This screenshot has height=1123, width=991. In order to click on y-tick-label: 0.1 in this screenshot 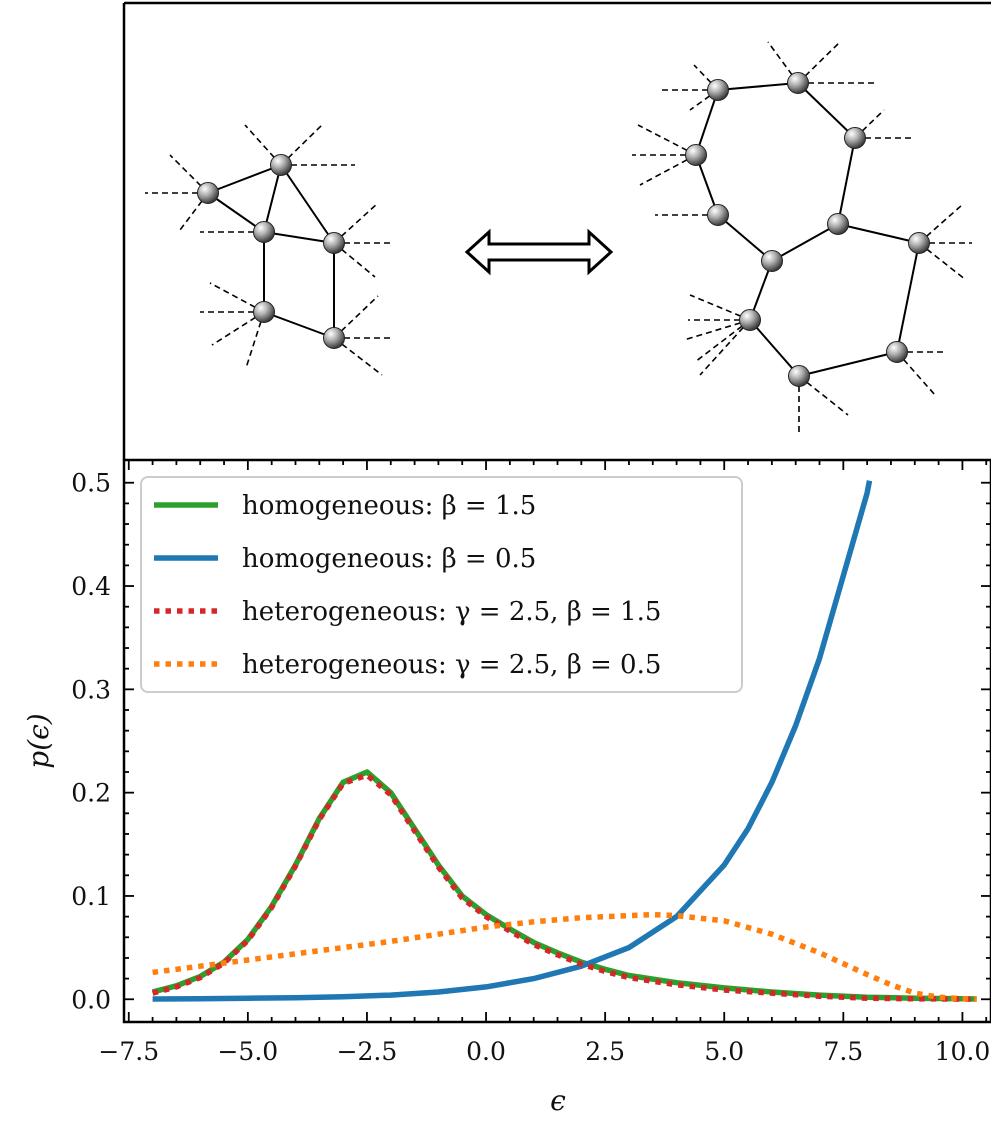, I will do `click(91, 896)`.